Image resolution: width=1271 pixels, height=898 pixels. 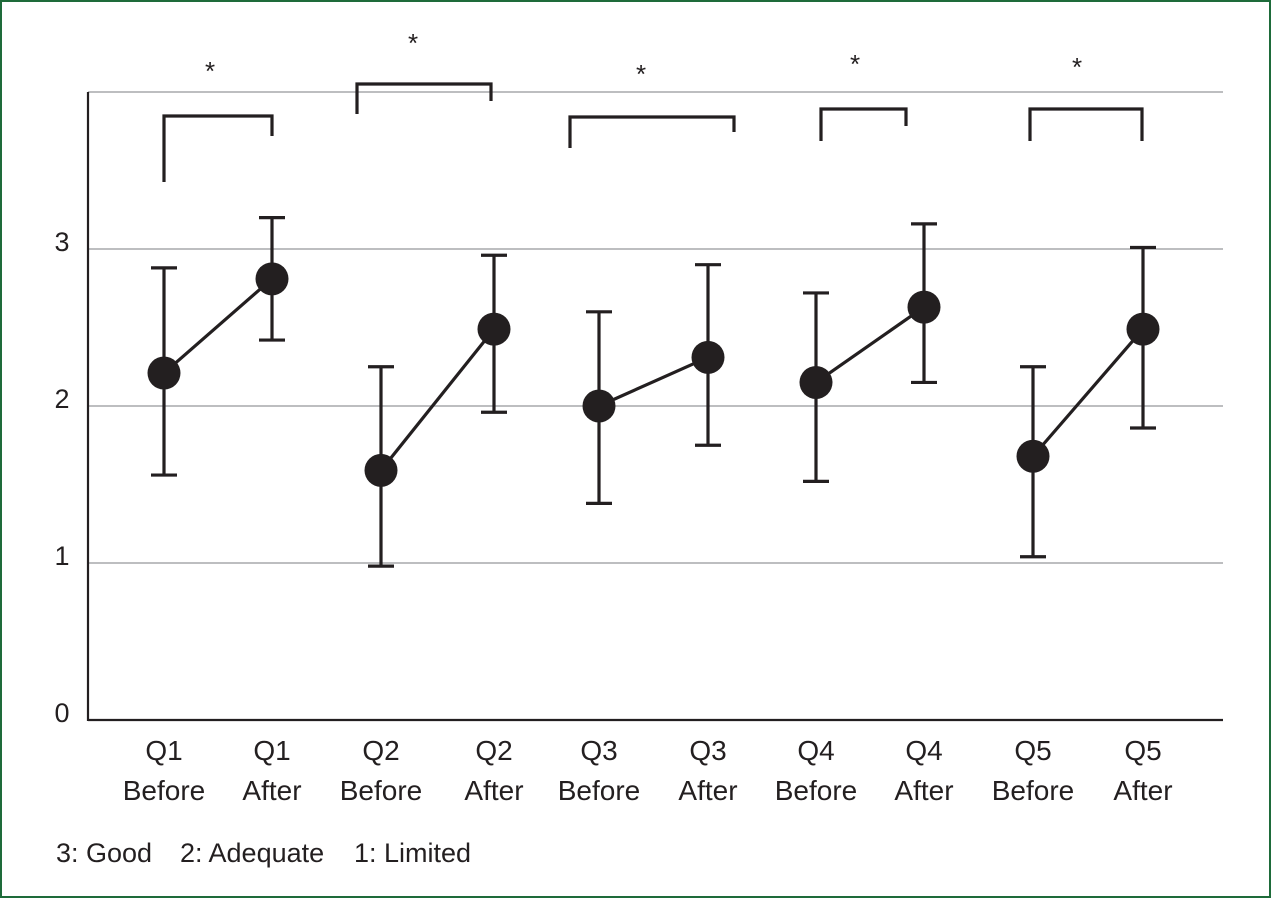 I want to click on x-category-label: Q2 After, so click(x=493, y=770).